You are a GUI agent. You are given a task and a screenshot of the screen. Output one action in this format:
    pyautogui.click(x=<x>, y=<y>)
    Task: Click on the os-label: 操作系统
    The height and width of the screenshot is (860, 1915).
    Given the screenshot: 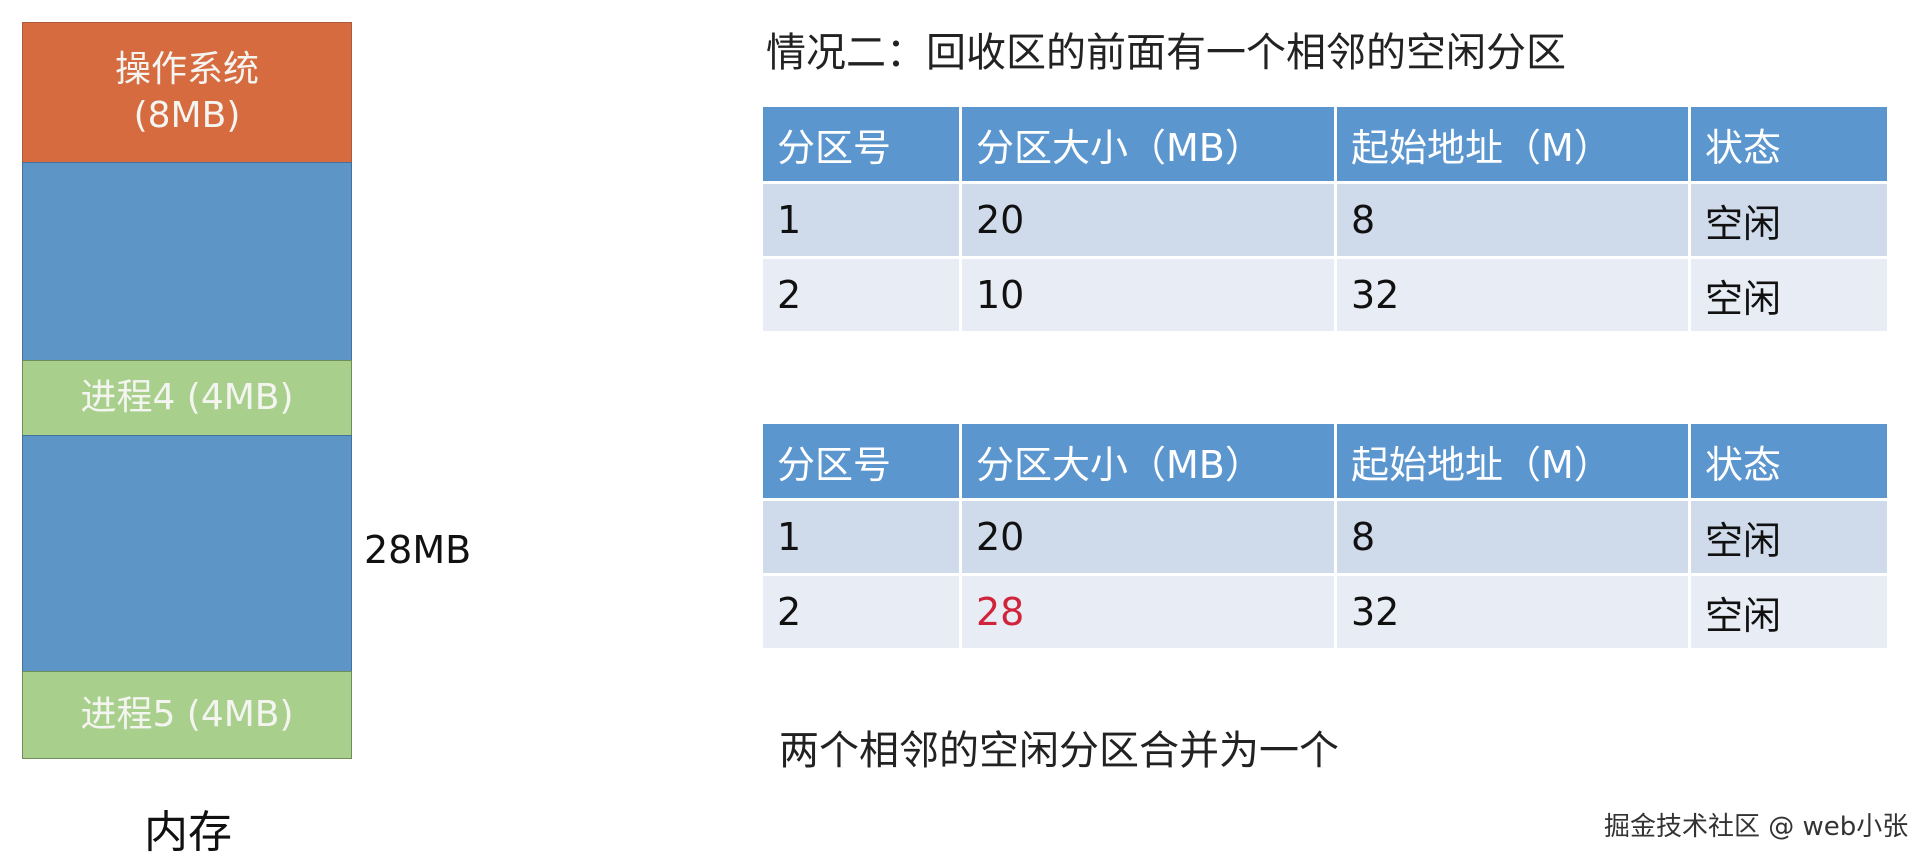 What is the action you would take?
    pyautogui.click(x=186, y=69)
    